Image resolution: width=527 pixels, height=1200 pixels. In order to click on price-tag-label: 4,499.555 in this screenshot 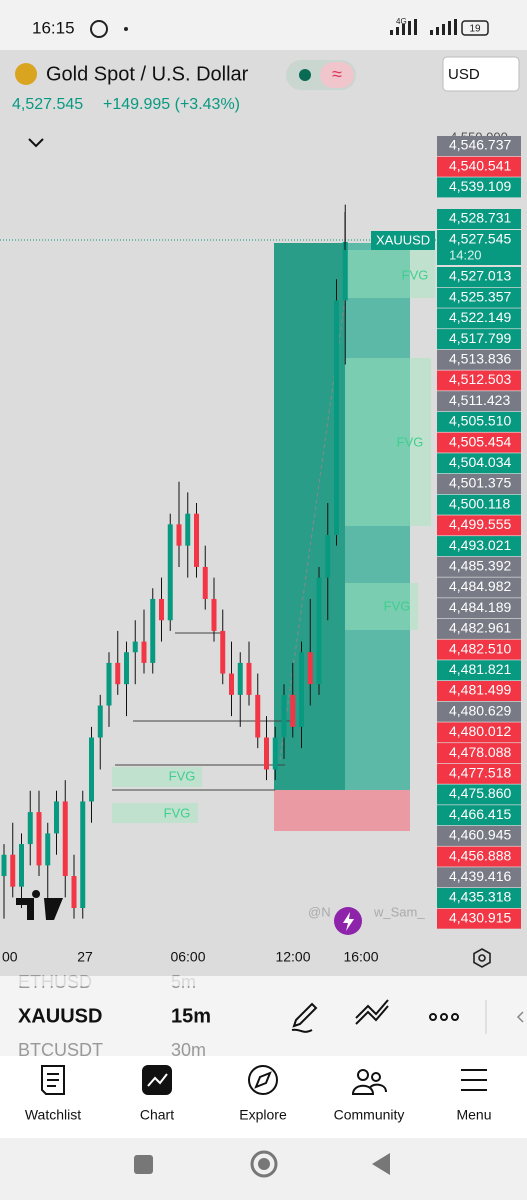, I will do `click(480, 524)`.